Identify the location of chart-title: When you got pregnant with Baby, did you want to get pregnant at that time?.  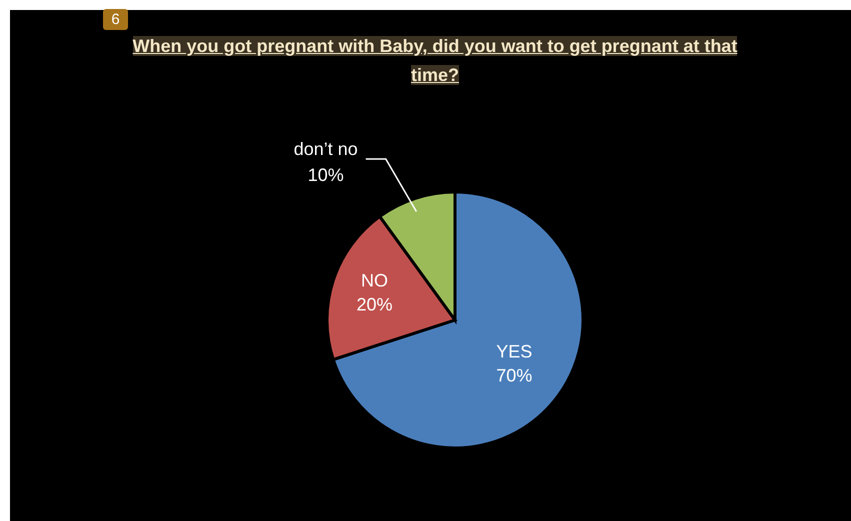
(435, 60).